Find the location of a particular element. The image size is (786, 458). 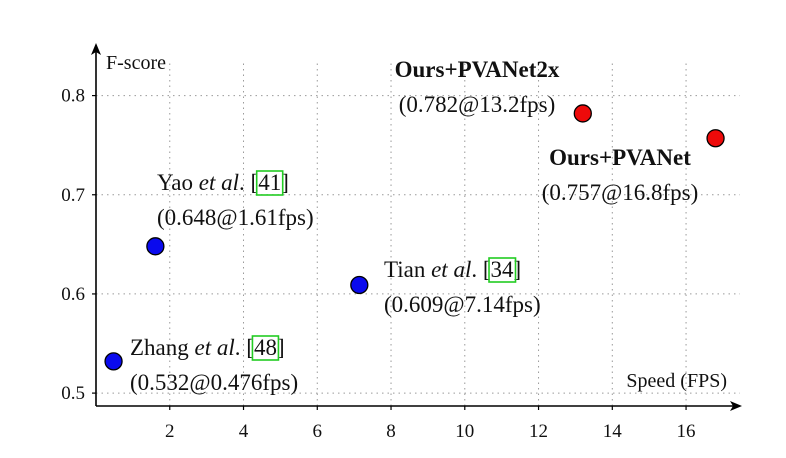

point-value-label: (0.532@0.476fps) is located at coordinates (214, 382).